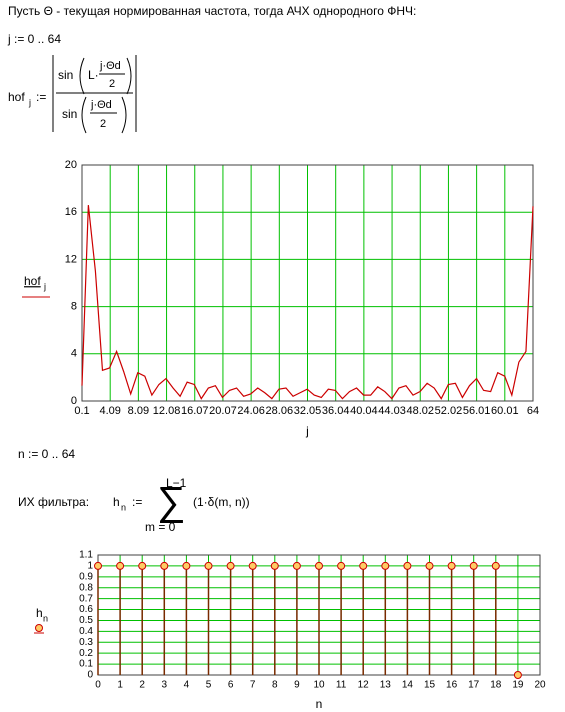 Image resolution: width=565 pixels, height=712 pixels. Describe the element at coordinates (496, 685) in the screenshot. I see `x-tick-label: 18` at that location.